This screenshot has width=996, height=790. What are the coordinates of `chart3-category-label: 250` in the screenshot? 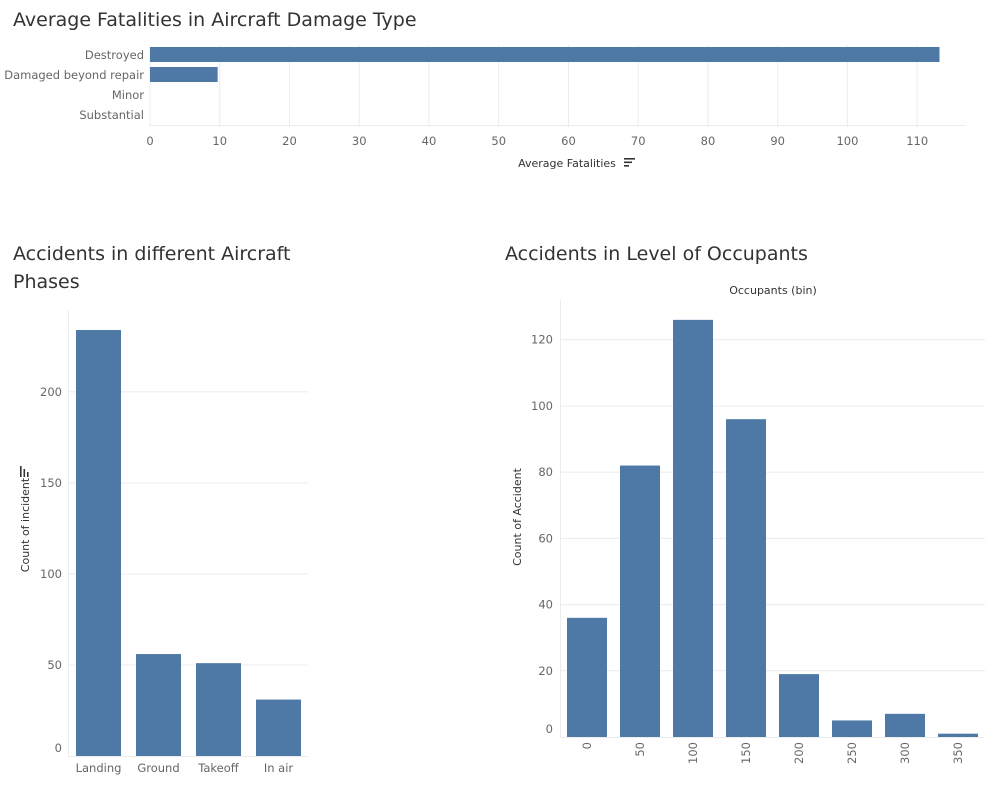 It's located at (852, 753).